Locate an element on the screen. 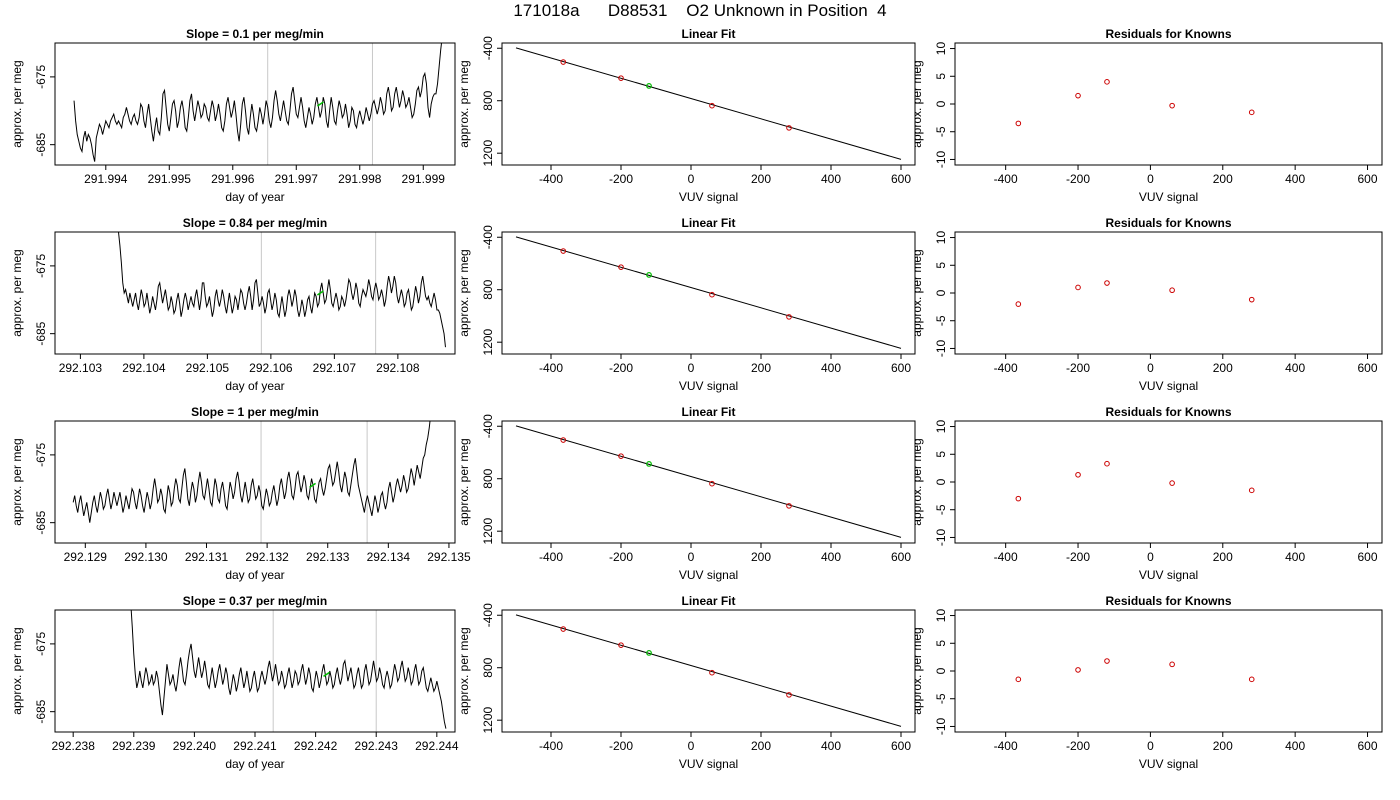 The image size is (1400, 800). y-tick-label: -400 is located at coordinates (488, 48).